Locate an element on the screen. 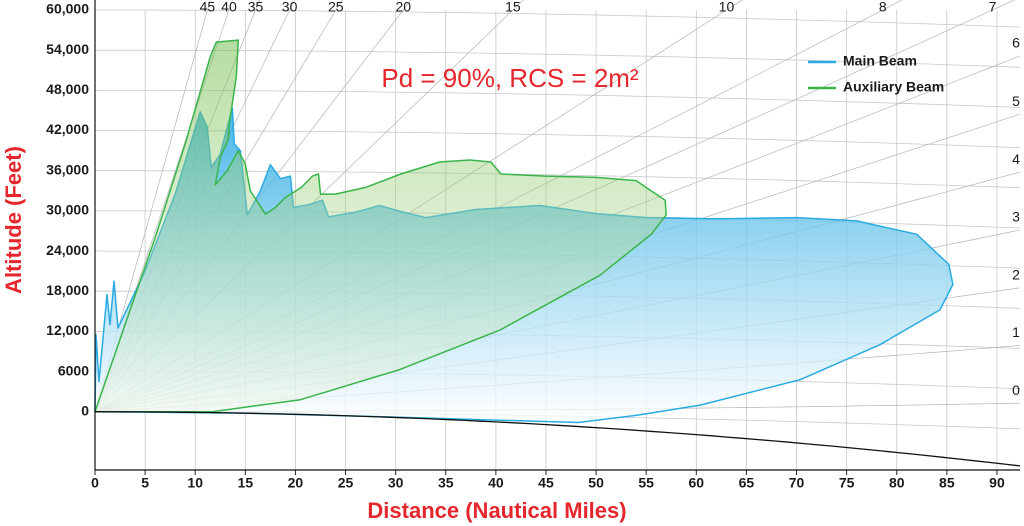 The width and height of the screenshot is (1024, 526). x-tick-label: 90 is located at coordinates (997, 483).